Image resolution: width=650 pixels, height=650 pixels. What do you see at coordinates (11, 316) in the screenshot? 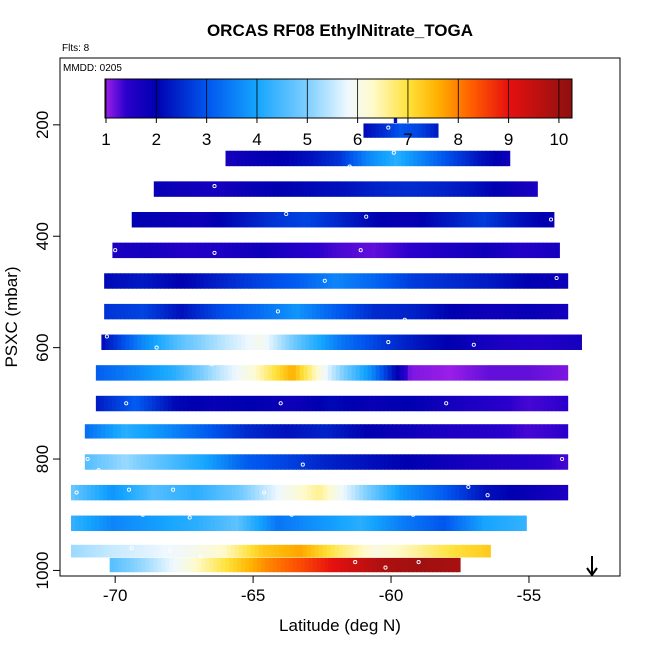
I see `y-axis-label: PSXC (mbar)` at bounding box center [11, 316].